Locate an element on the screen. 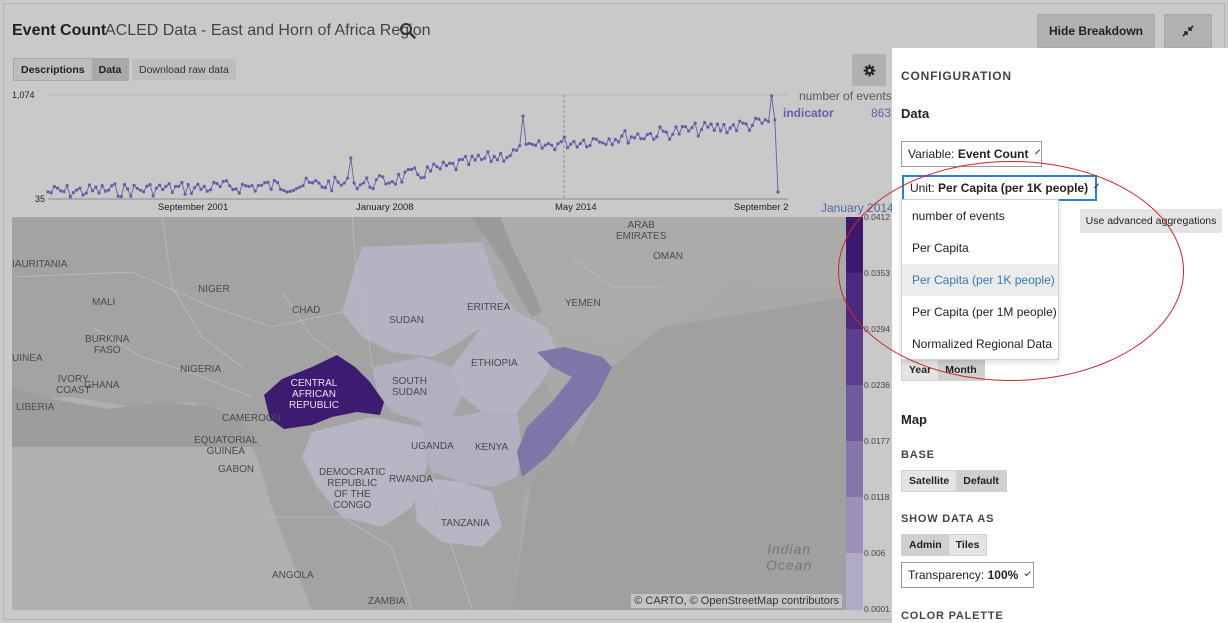 The width and height of the screenshot is (1228, 623). transparency-select: Transparency: 100% is located at coordinates (967, 575).